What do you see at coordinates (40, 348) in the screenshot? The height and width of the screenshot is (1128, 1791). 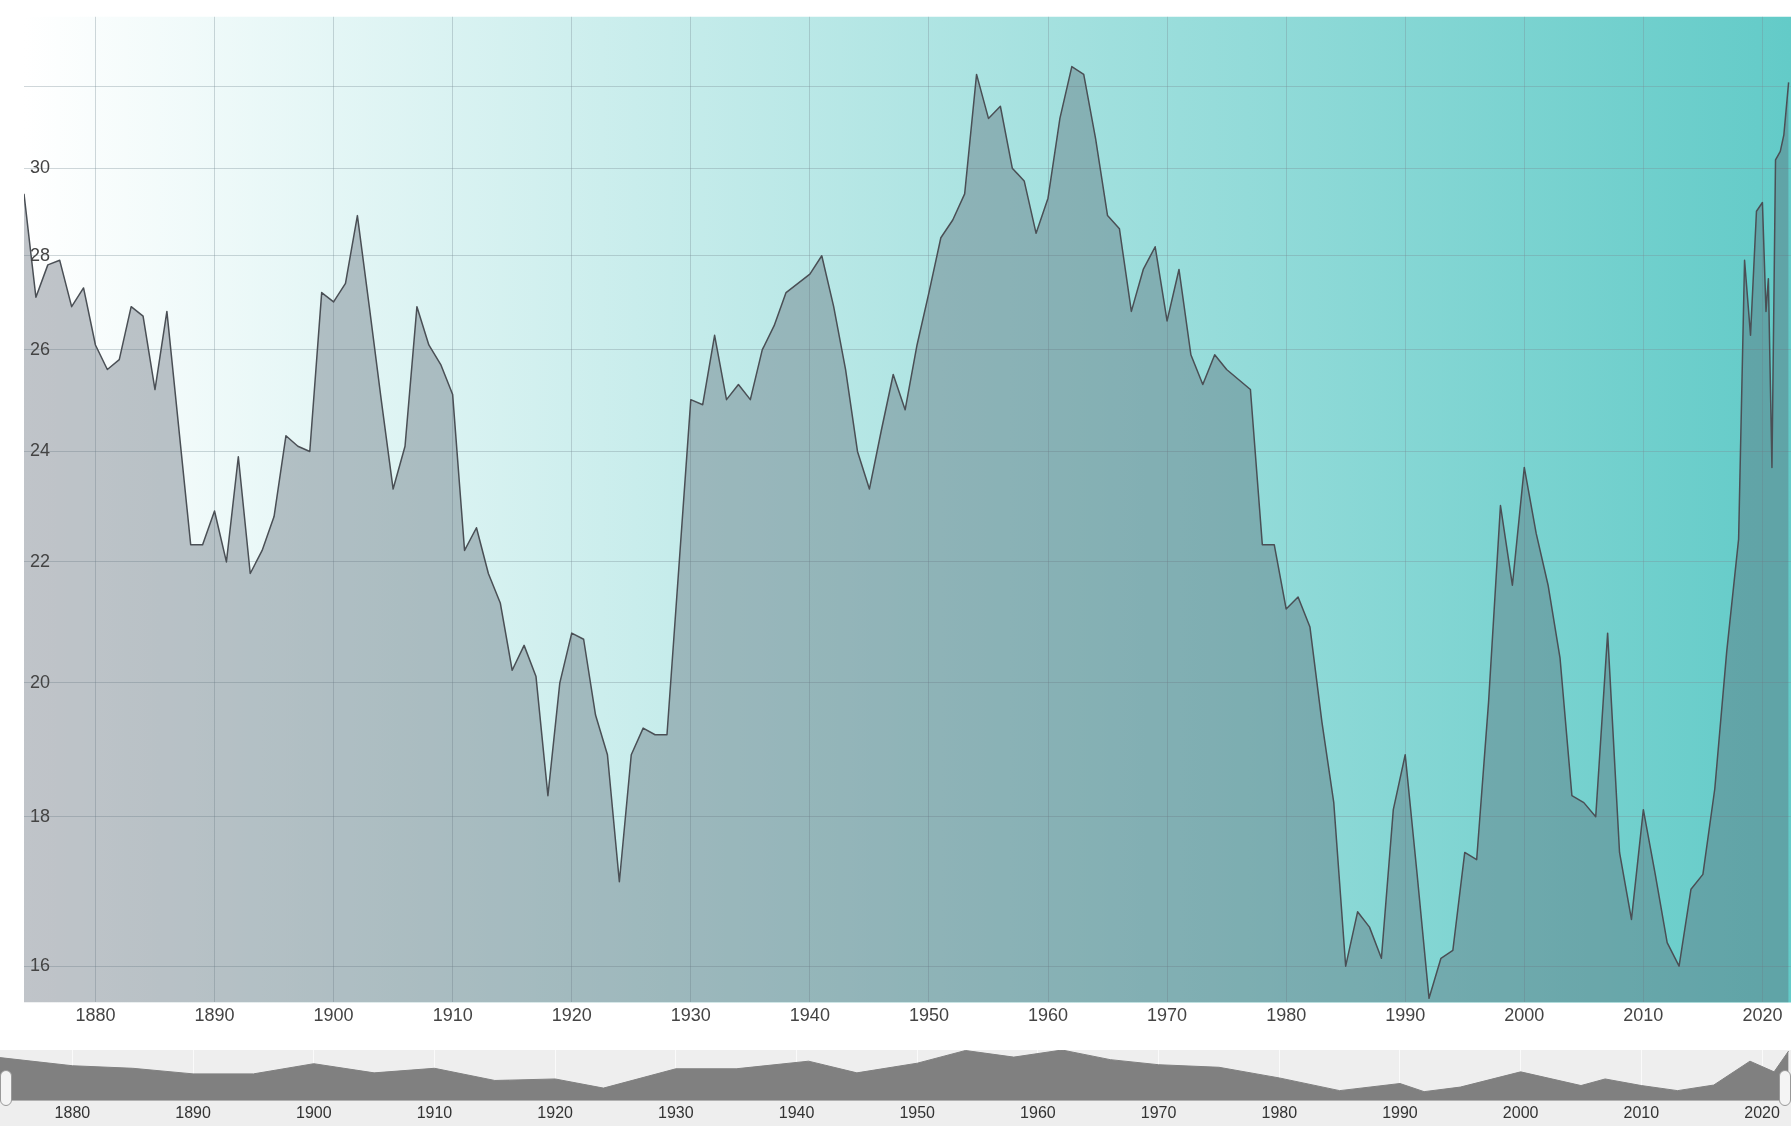 I see `y-tick-label: 26` at bounding box center [40, 348].